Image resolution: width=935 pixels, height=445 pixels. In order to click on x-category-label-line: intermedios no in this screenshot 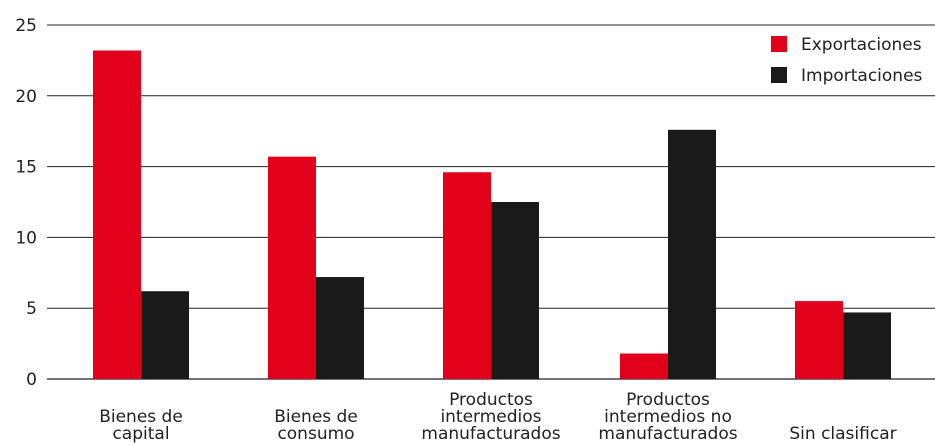, I will do `click(668, 417)`.